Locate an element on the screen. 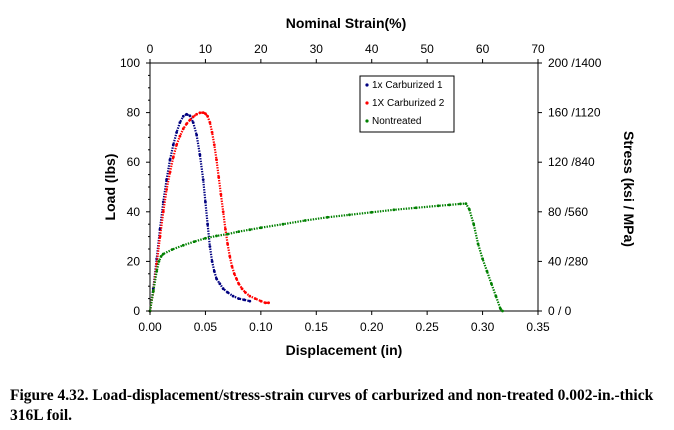 The image size is (674, 430). x2-tick-label: 70 is located at coordinates (538, 49).